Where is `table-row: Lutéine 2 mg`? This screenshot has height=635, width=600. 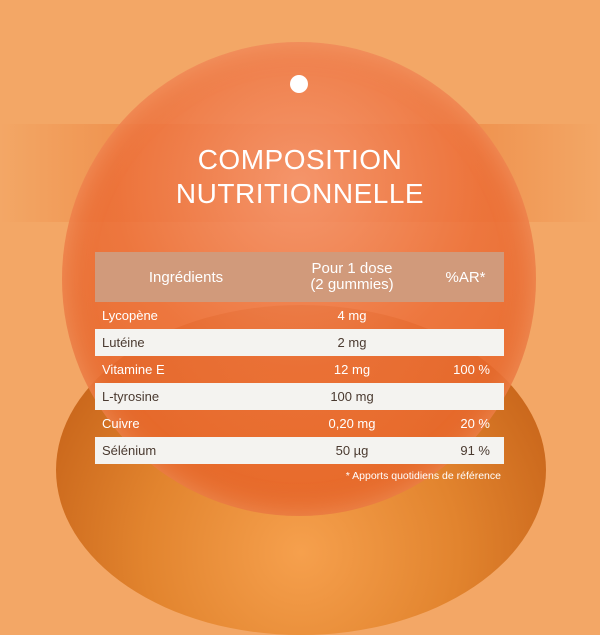 table-row: Lutéine 2 mg is located at coordinates (299, 342).